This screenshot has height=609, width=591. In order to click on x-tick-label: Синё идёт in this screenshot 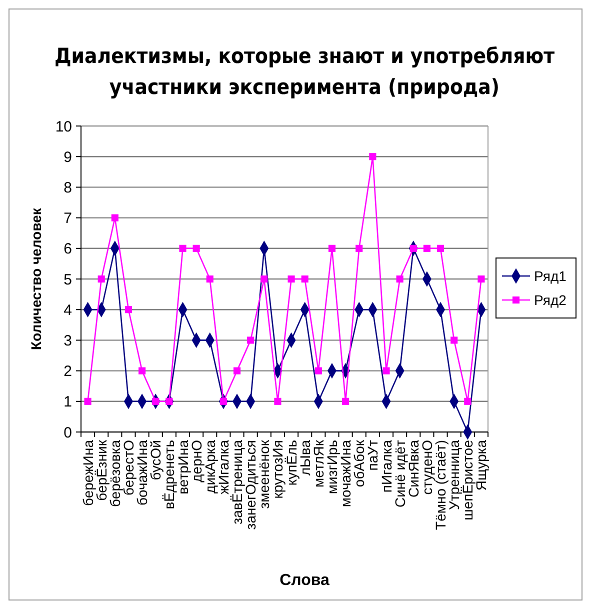, I will do `click(400, 473)`.